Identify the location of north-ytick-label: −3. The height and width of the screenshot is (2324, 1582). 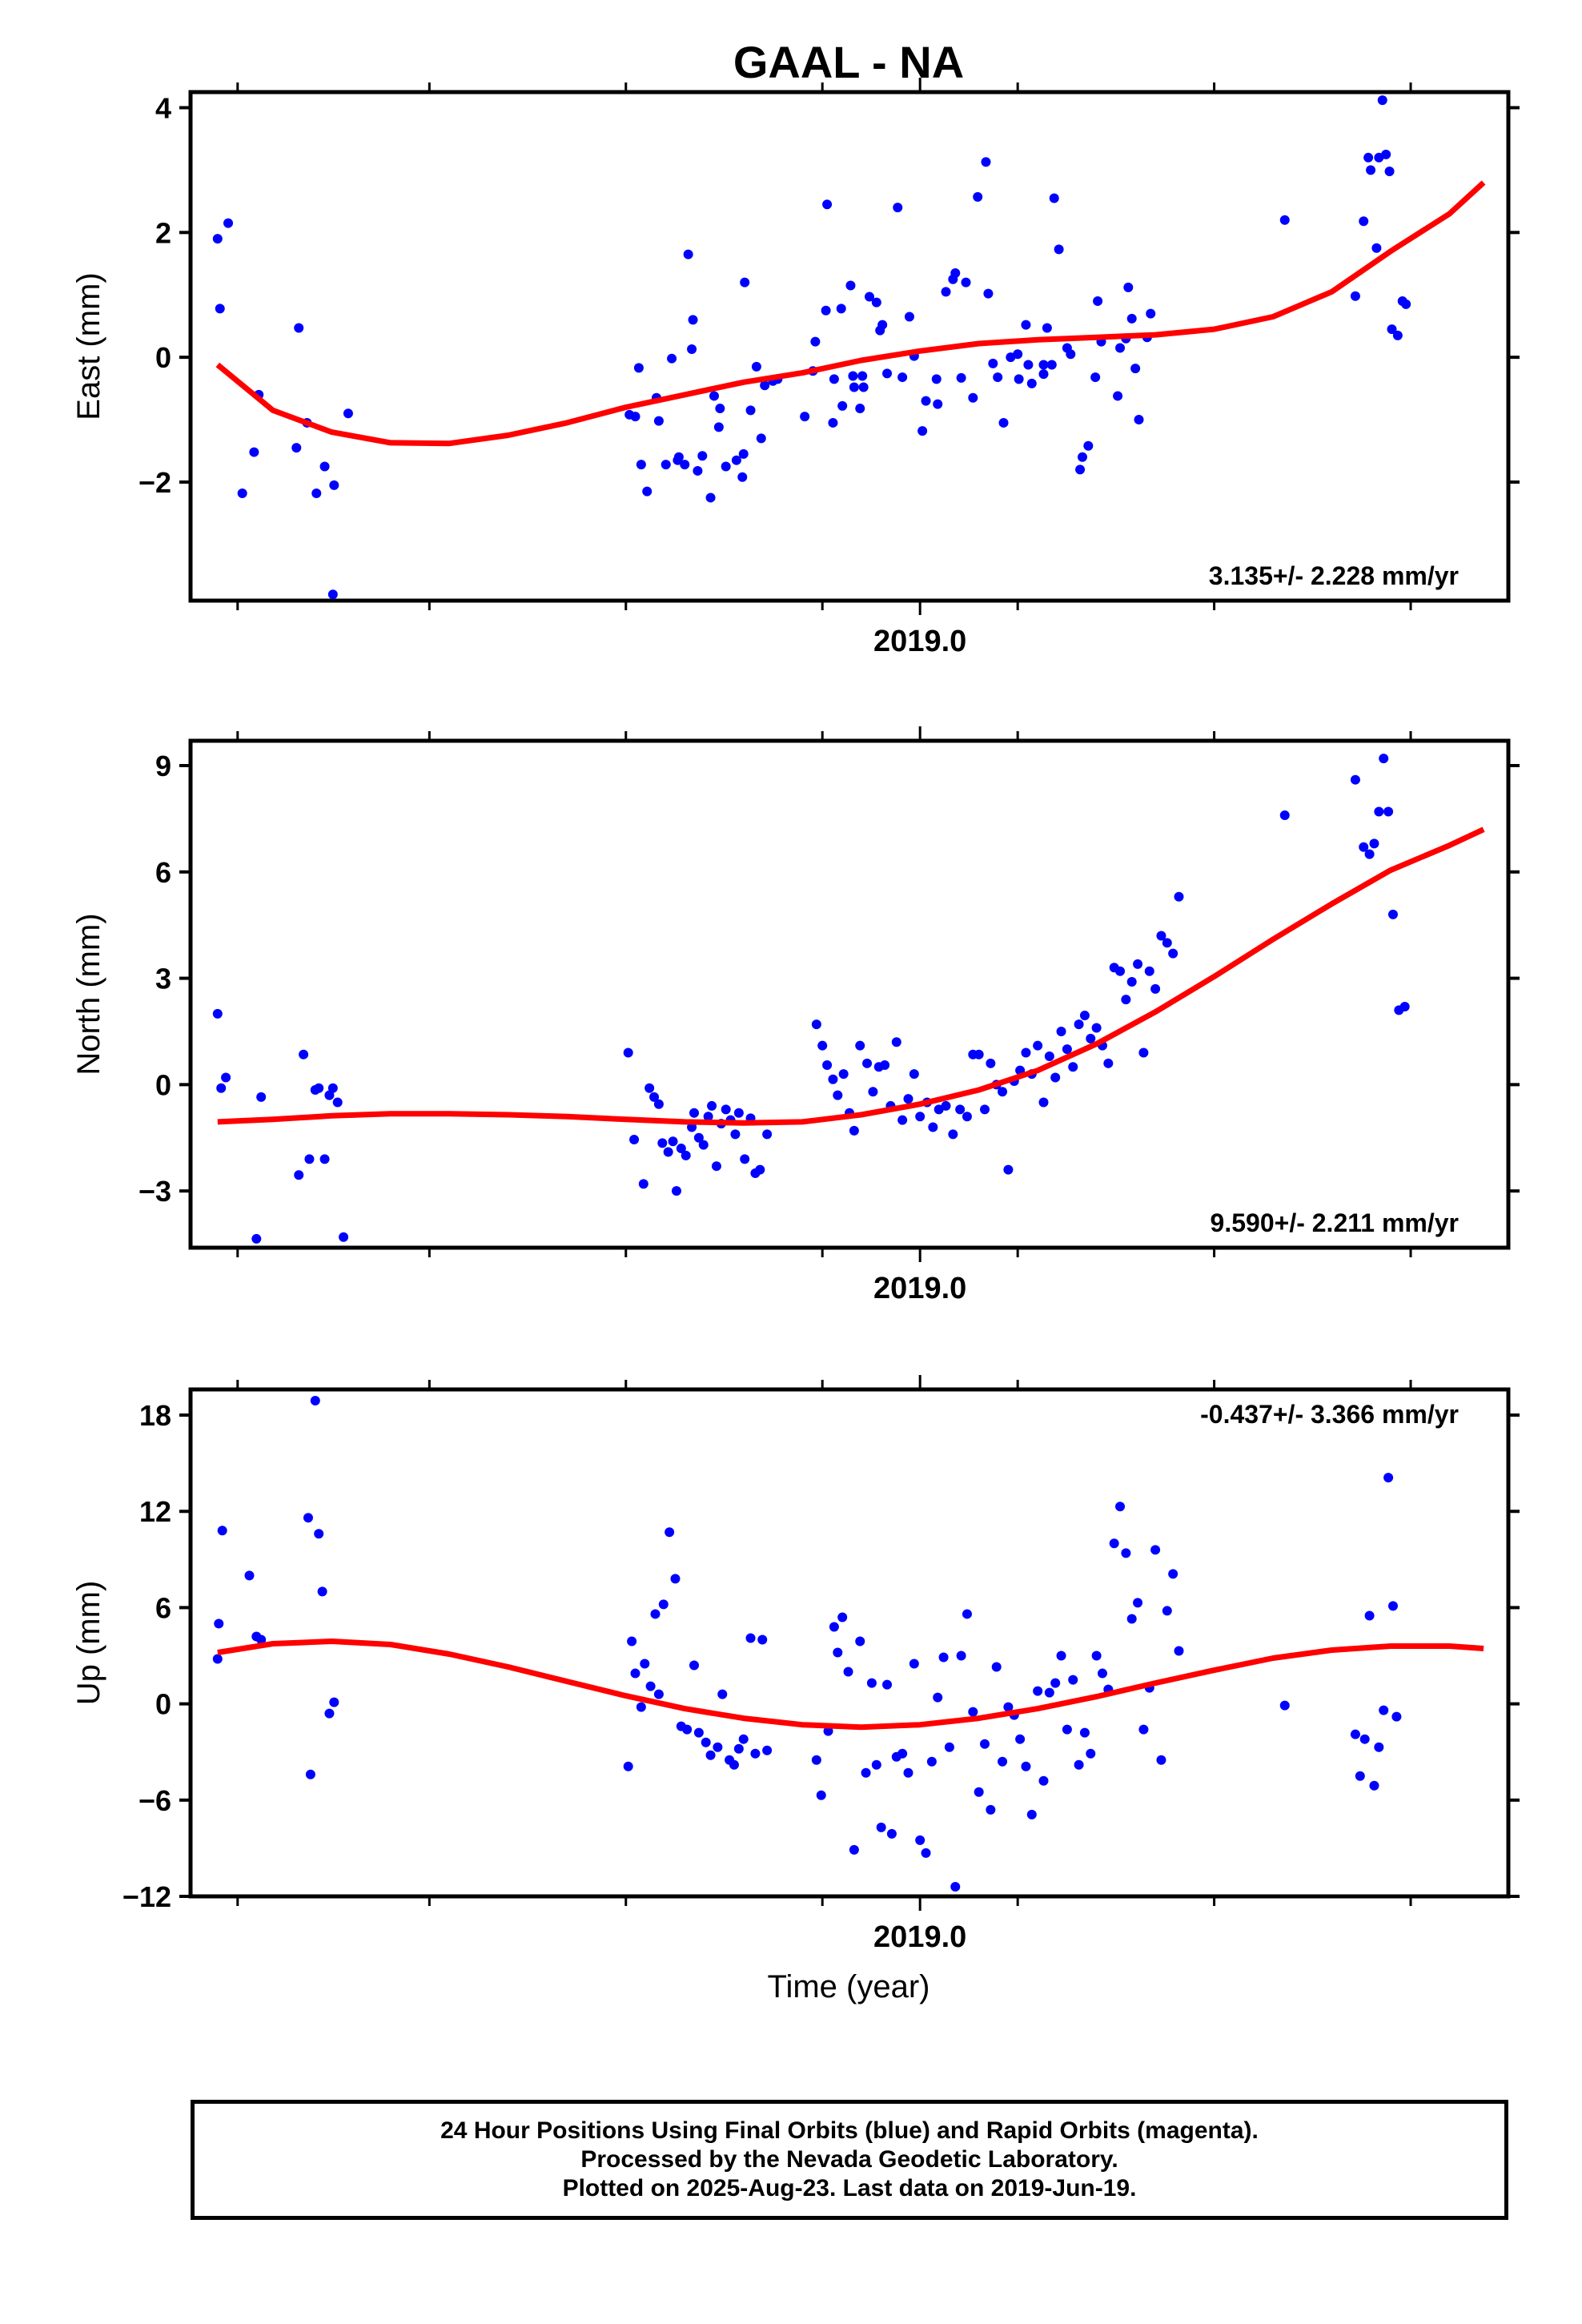
(155, 1191).